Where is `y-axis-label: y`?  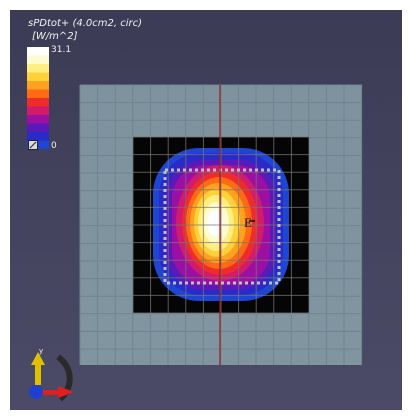 y-axis-label: y is located at coordinates (41, 351).